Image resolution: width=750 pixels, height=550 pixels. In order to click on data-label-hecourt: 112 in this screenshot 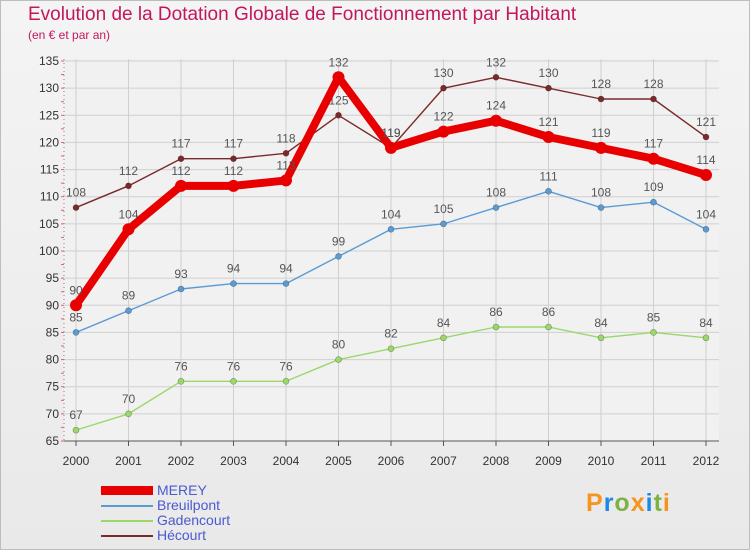, I will do `click(128, 171)`.